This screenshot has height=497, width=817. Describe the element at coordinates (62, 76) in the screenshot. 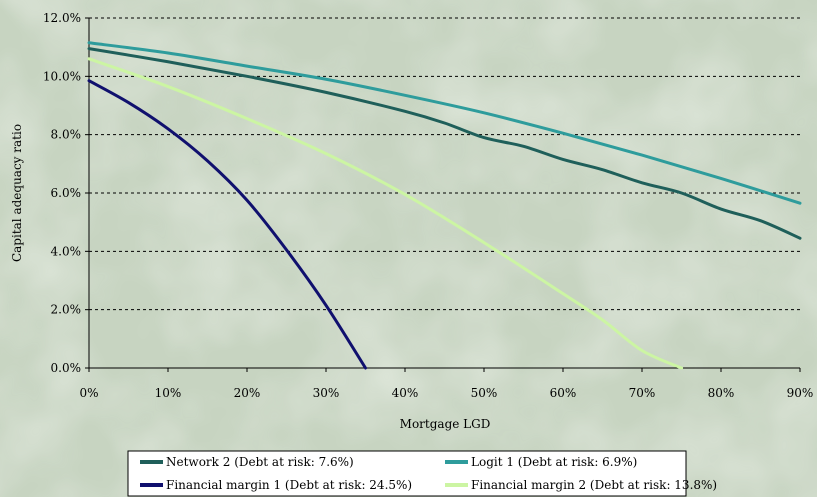

I see `y-tick-label: 10.0%` at that location.